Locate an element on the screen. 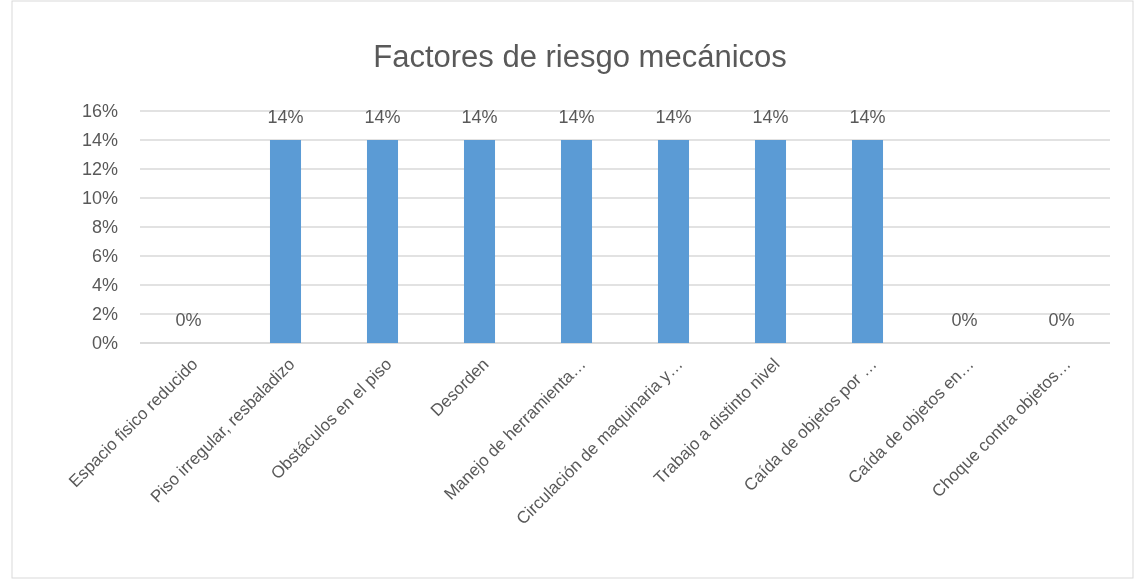 The image size is (1135, 579). y-tick-label: 8% is located at coordinates (104, 227).